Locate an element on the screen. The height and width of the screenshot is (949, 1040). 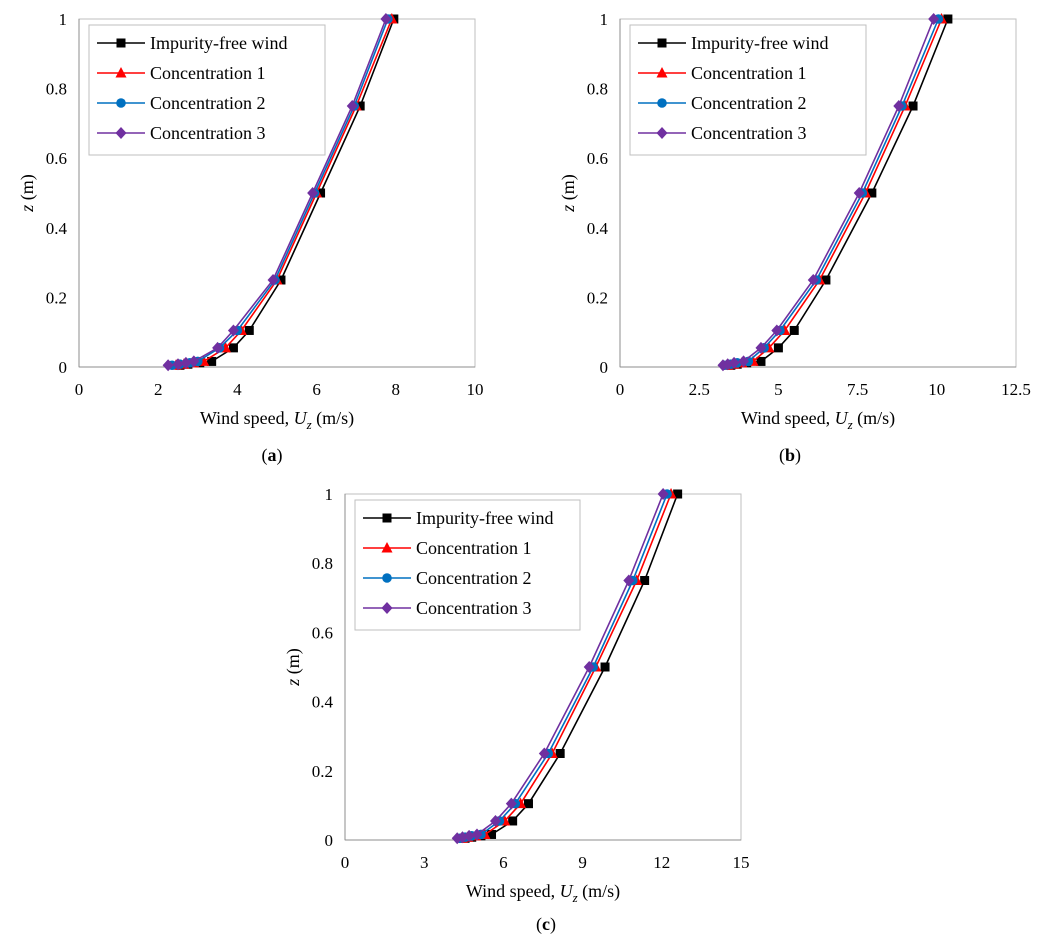
y-tick-label: 0.2 is located at coordinates (322, 771).